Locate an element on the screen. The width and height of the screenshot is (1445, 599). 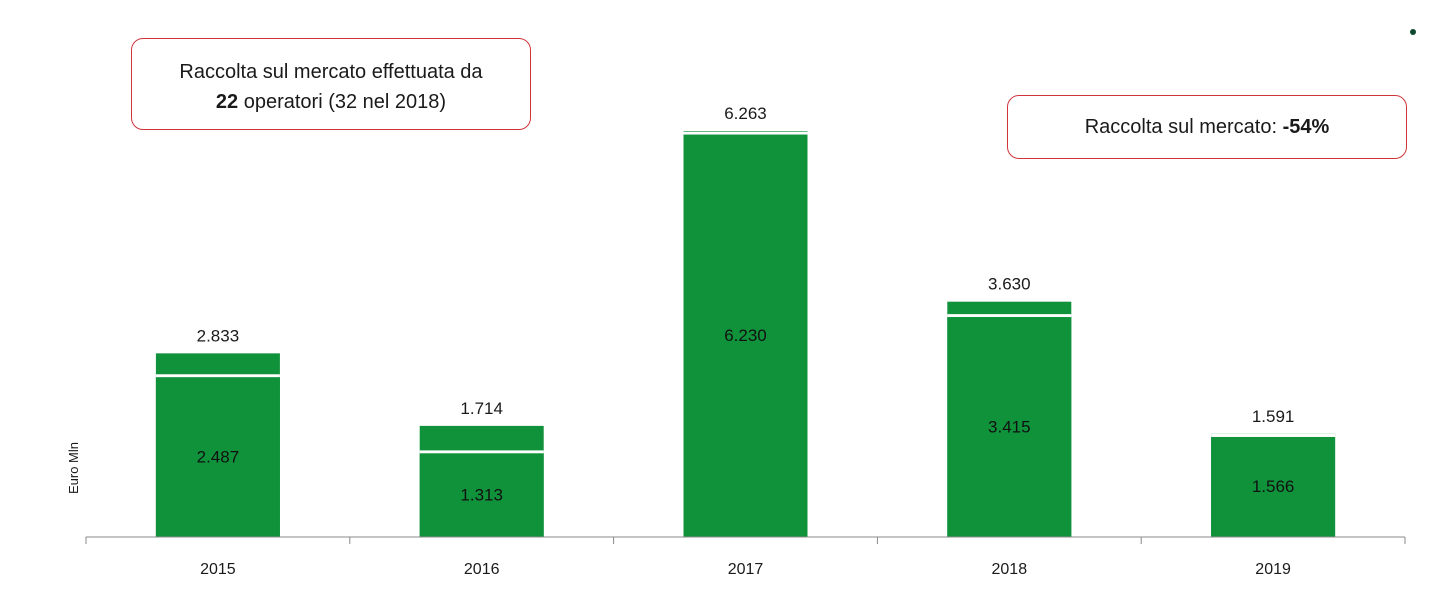
x-tick-label: 2017 is located at coordinates (746, 569).